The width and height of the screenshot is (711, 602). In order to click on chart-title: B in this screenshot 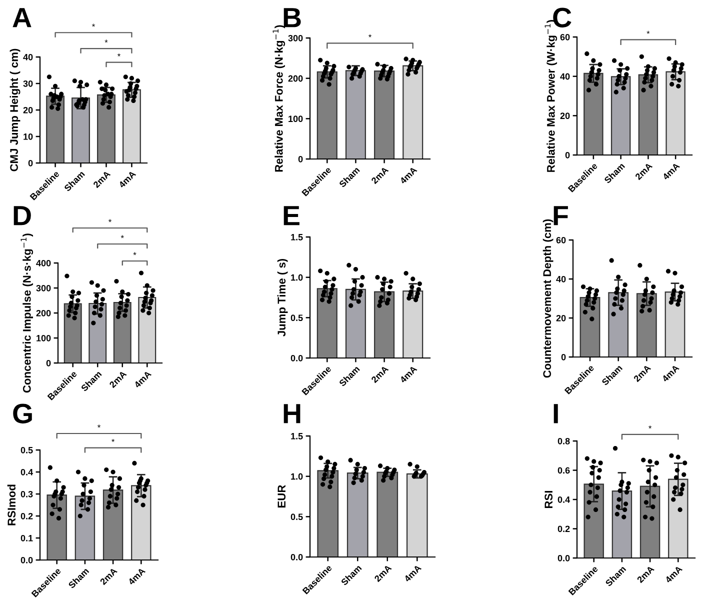, I will do `click(292, 18)`.